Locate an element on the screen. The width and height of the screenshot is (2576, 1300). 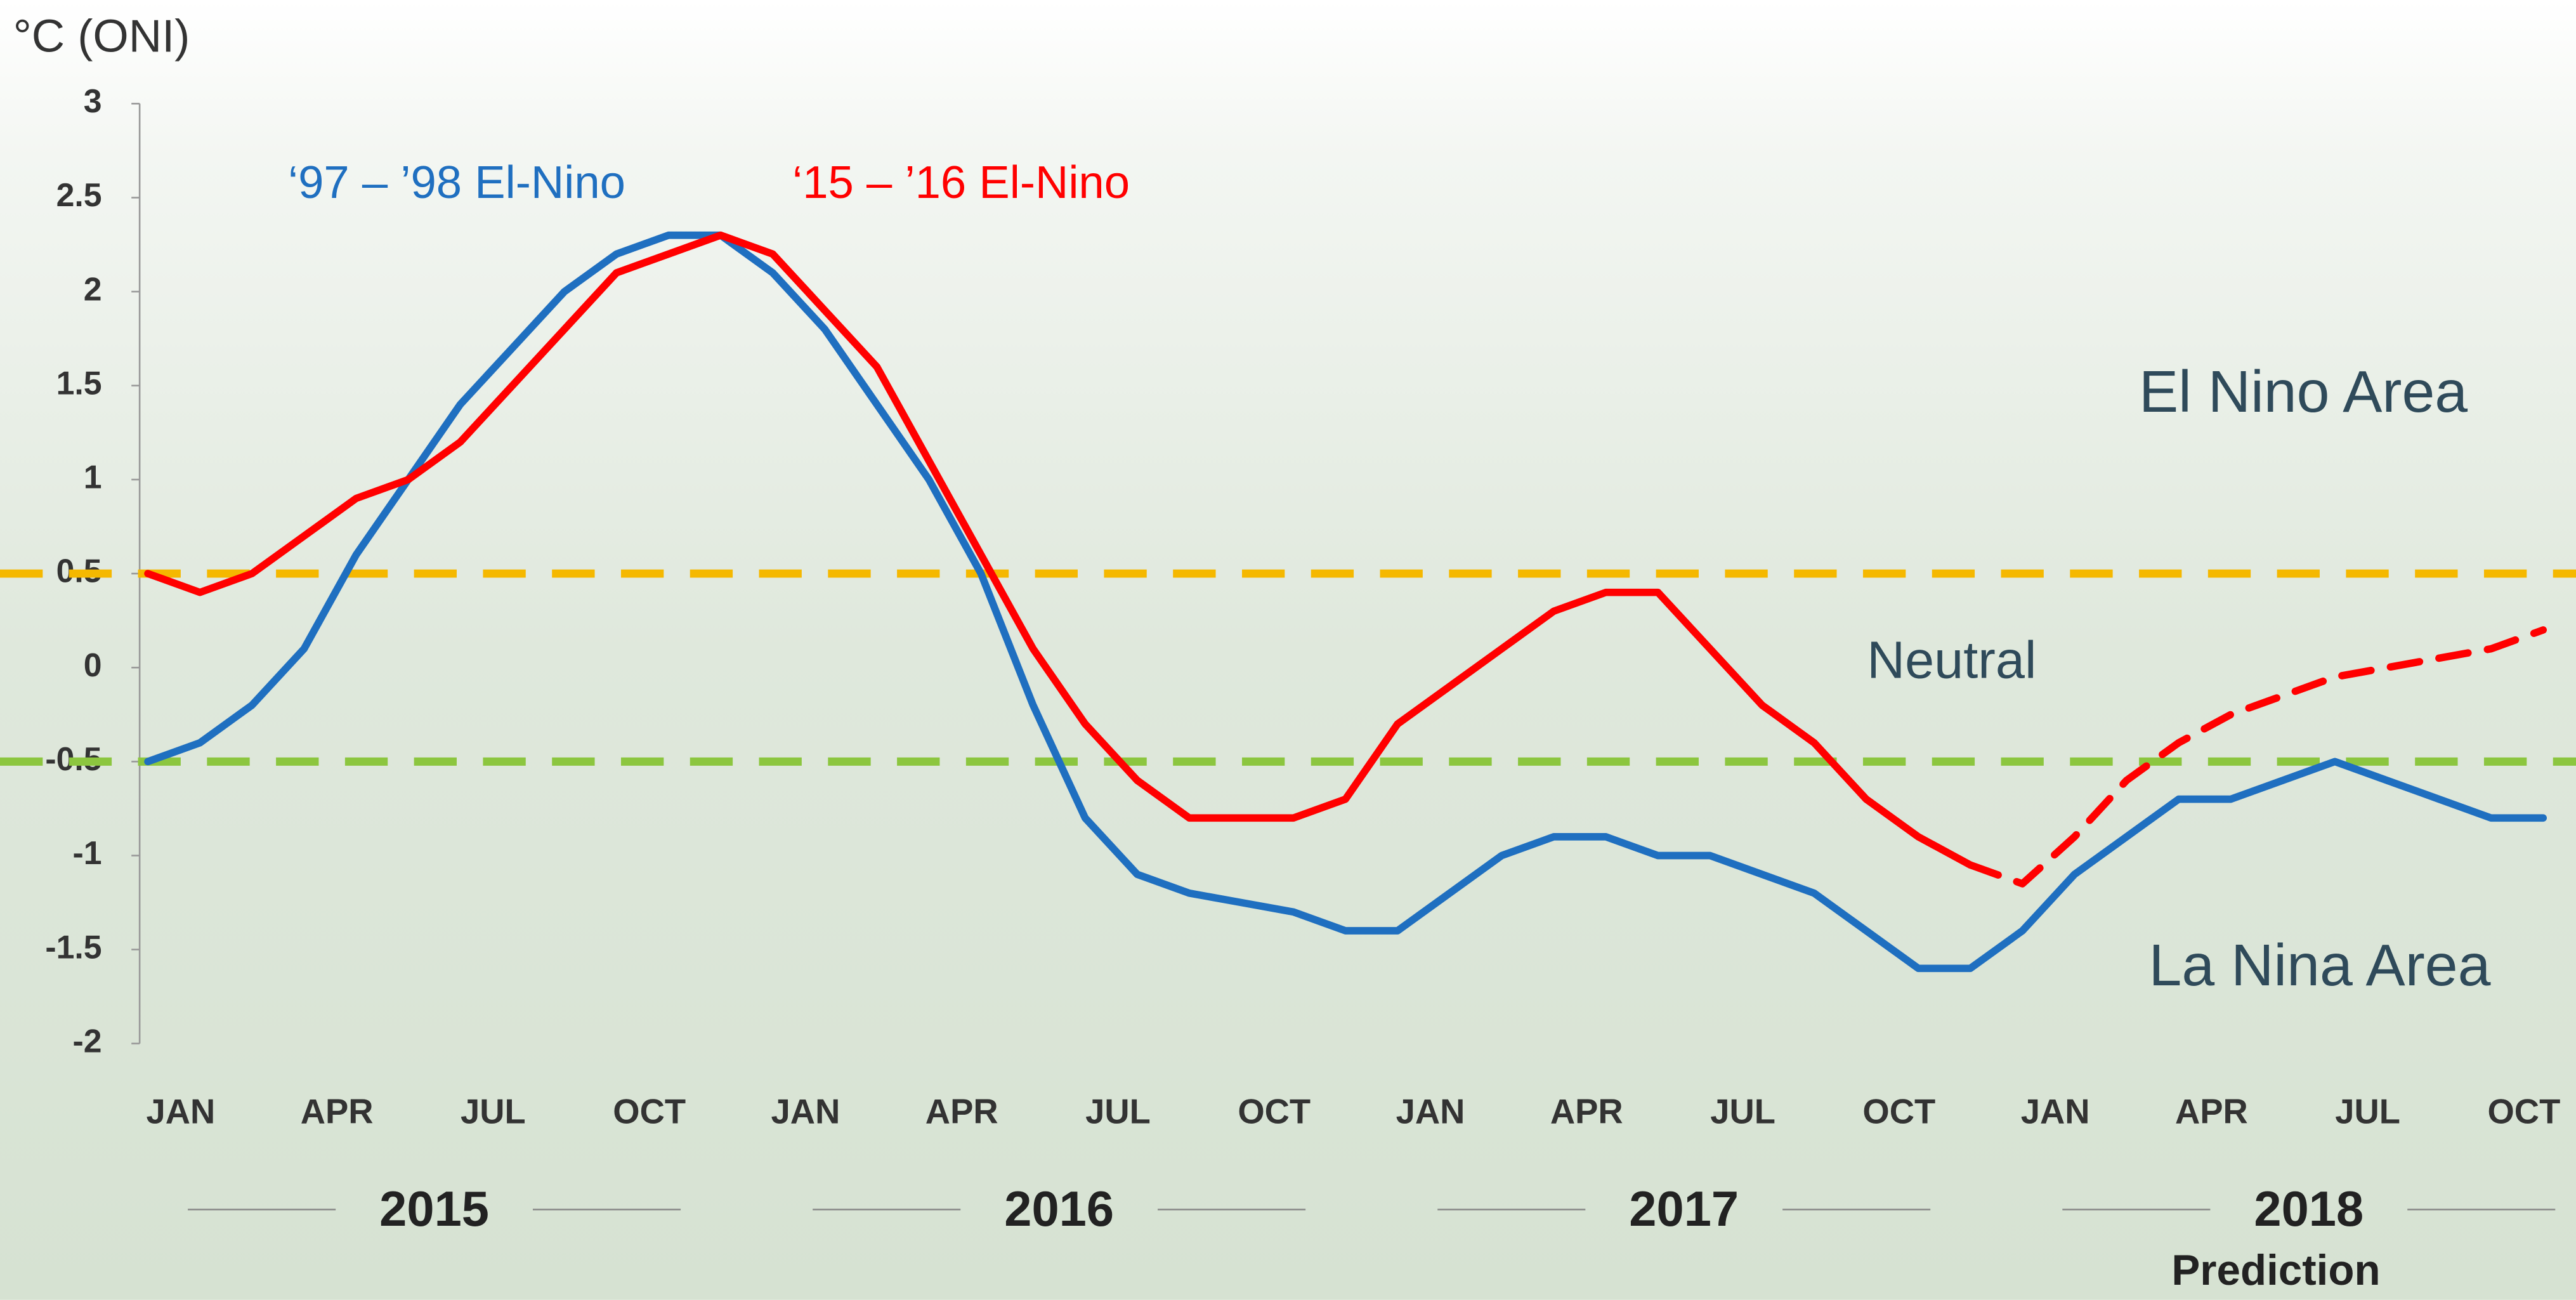
legend-entry: ‘97 – ’98 El-Nino is located at coordinates (457, 182).